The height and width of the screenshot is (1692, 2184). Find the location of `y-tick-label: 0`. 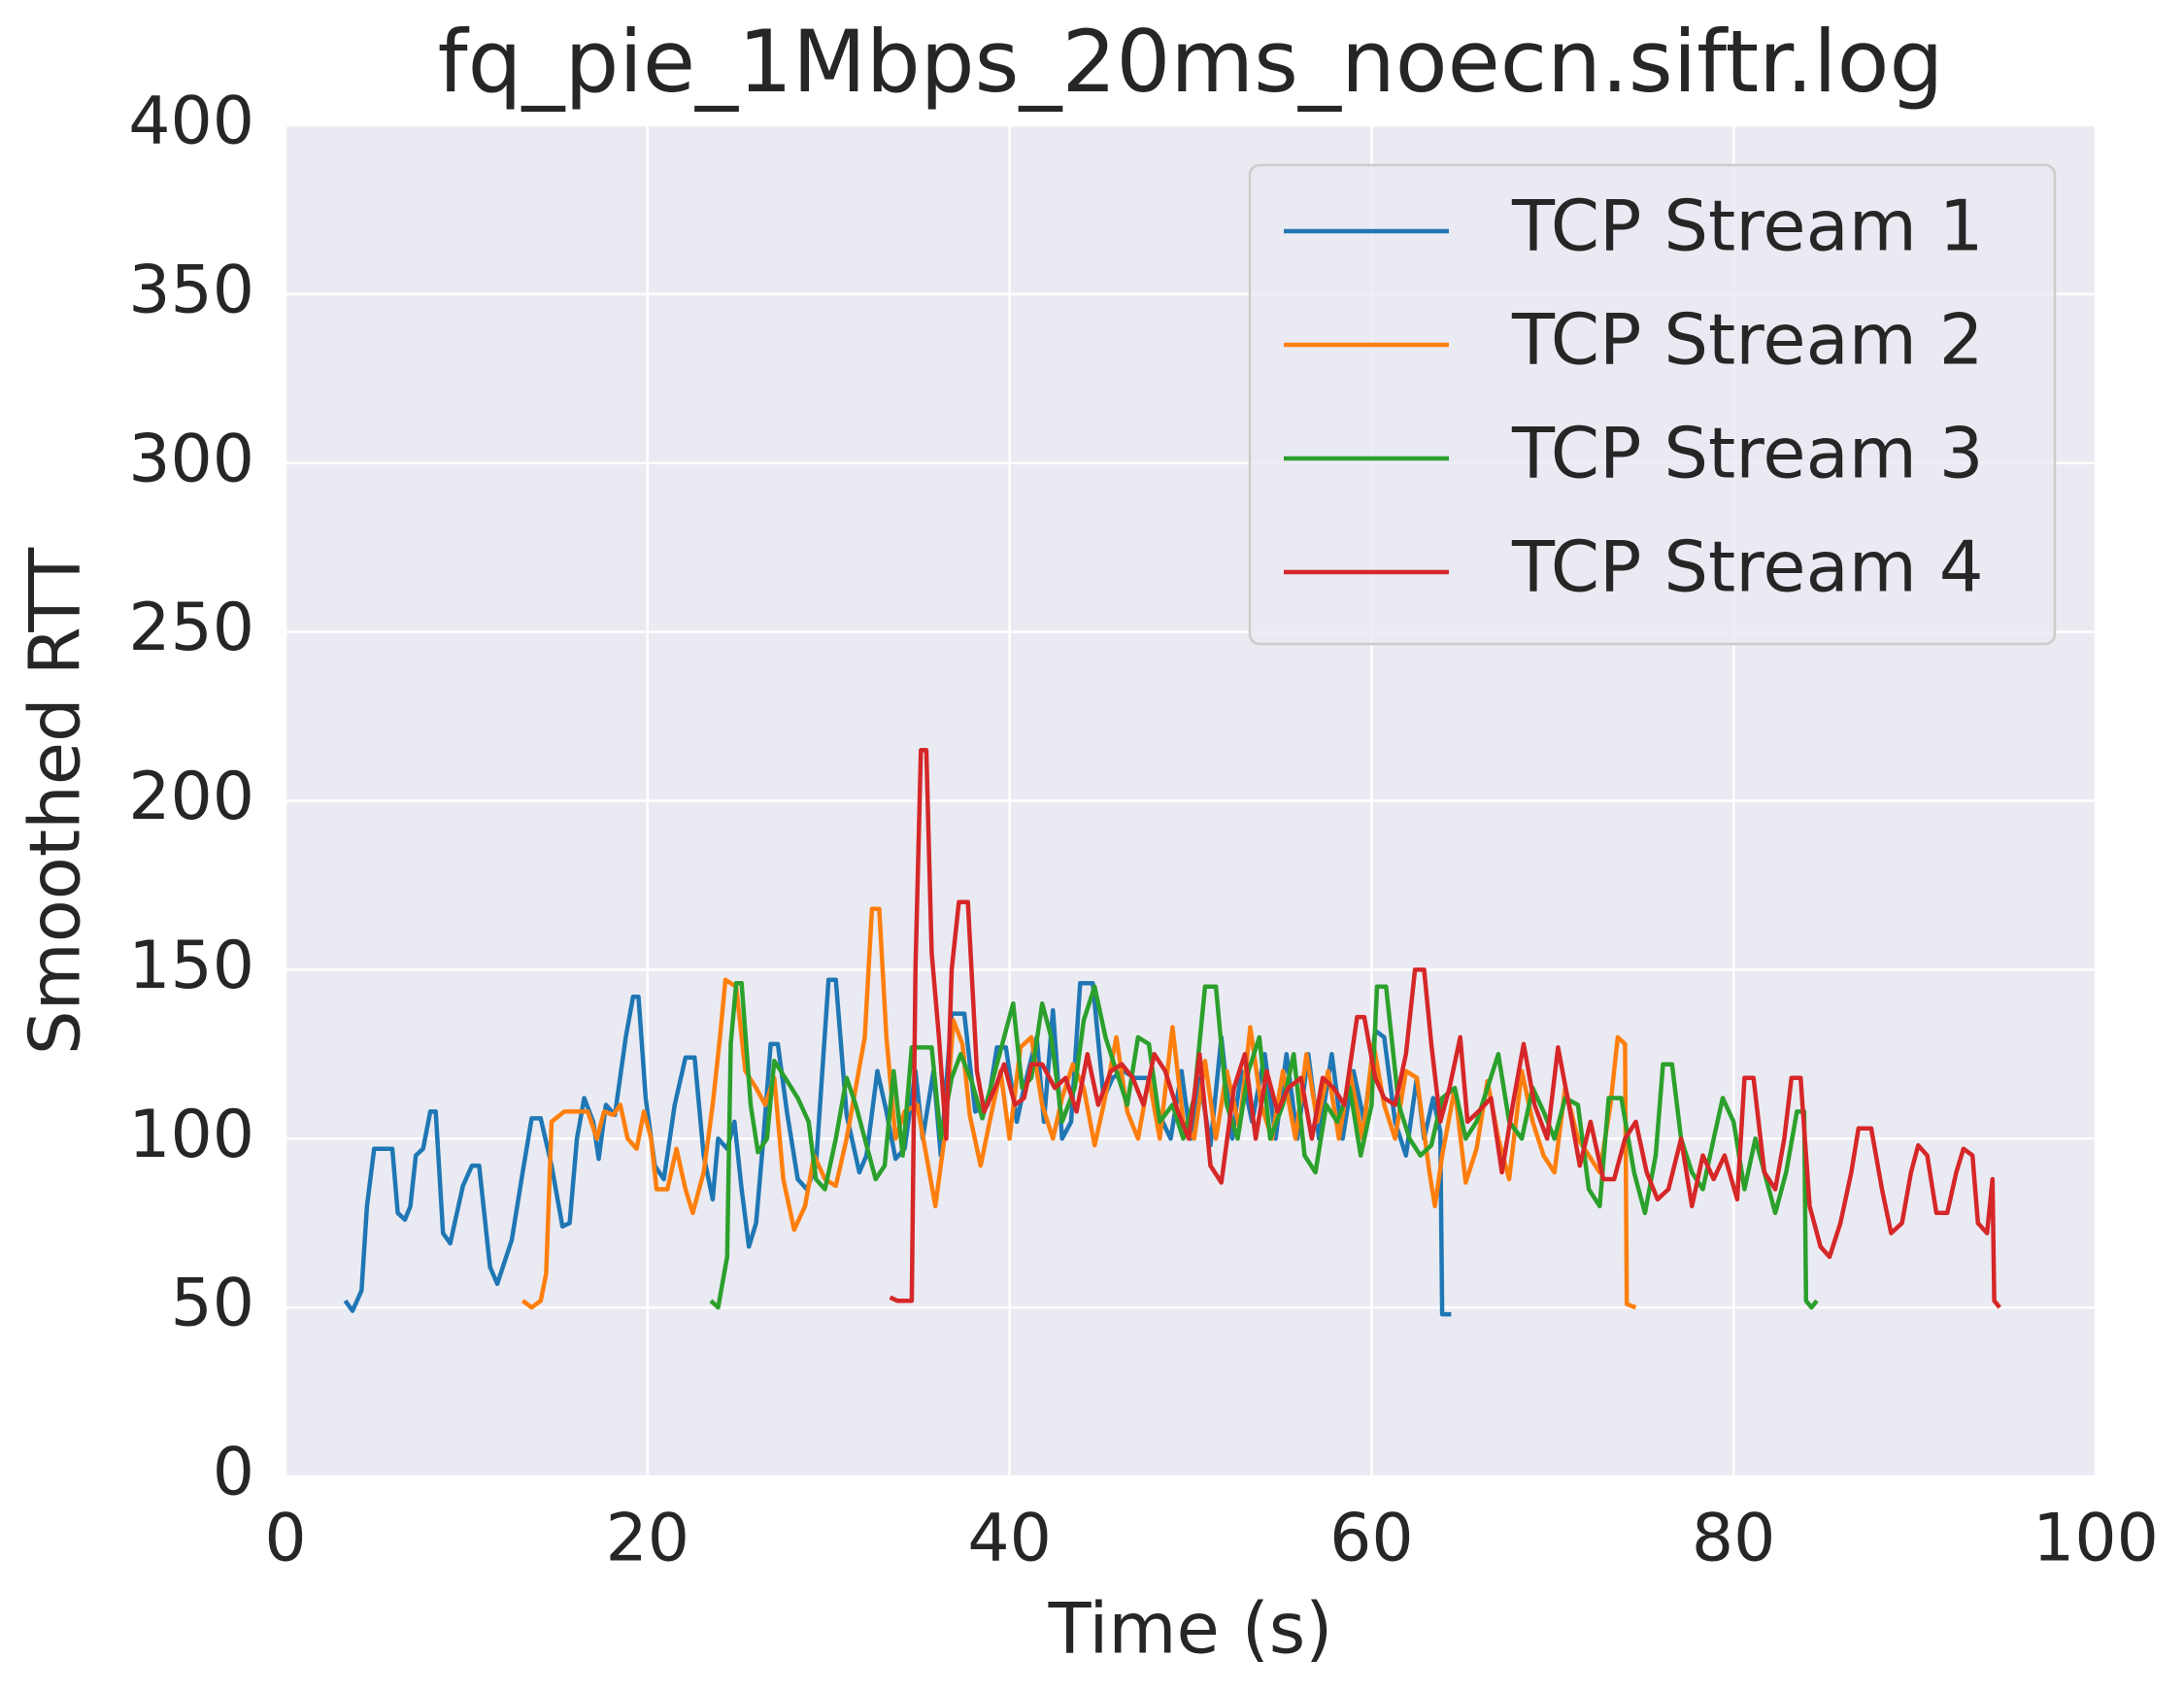

y-tick-label: 0 is located at coordinates (233, 1473).